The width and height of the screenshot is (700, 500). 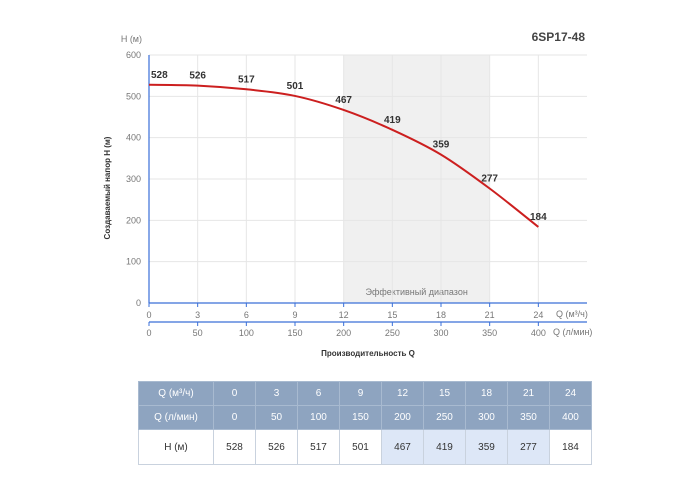 I want to click on table-cell: 277, so click(x=528, y=447).